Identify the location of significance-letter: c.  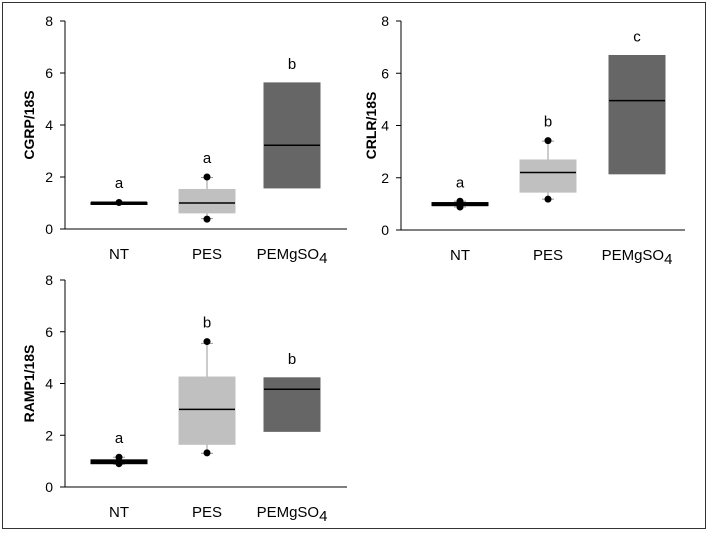
(637, 36).